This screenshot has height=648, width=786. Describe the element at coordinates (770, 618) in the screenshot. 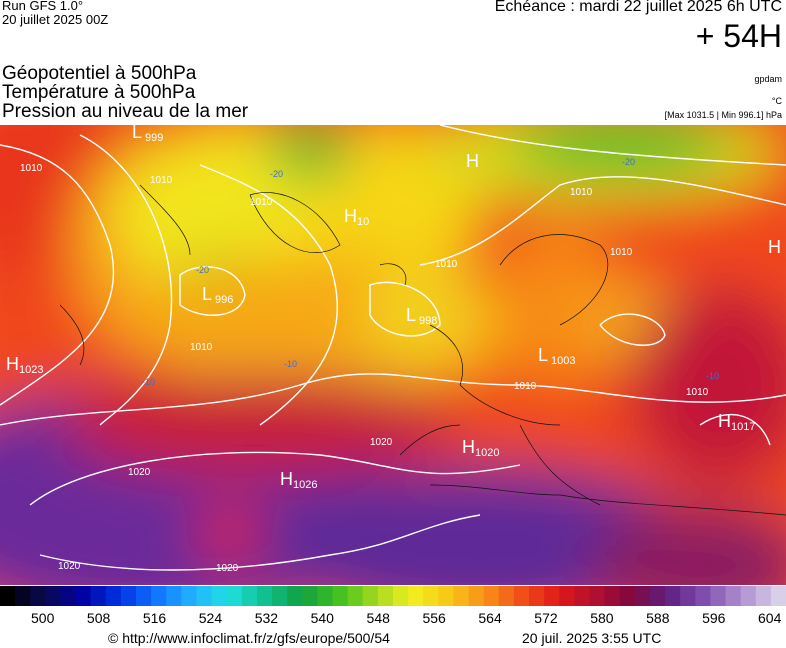

I see `colorbar-tick-label: 604` at that location.